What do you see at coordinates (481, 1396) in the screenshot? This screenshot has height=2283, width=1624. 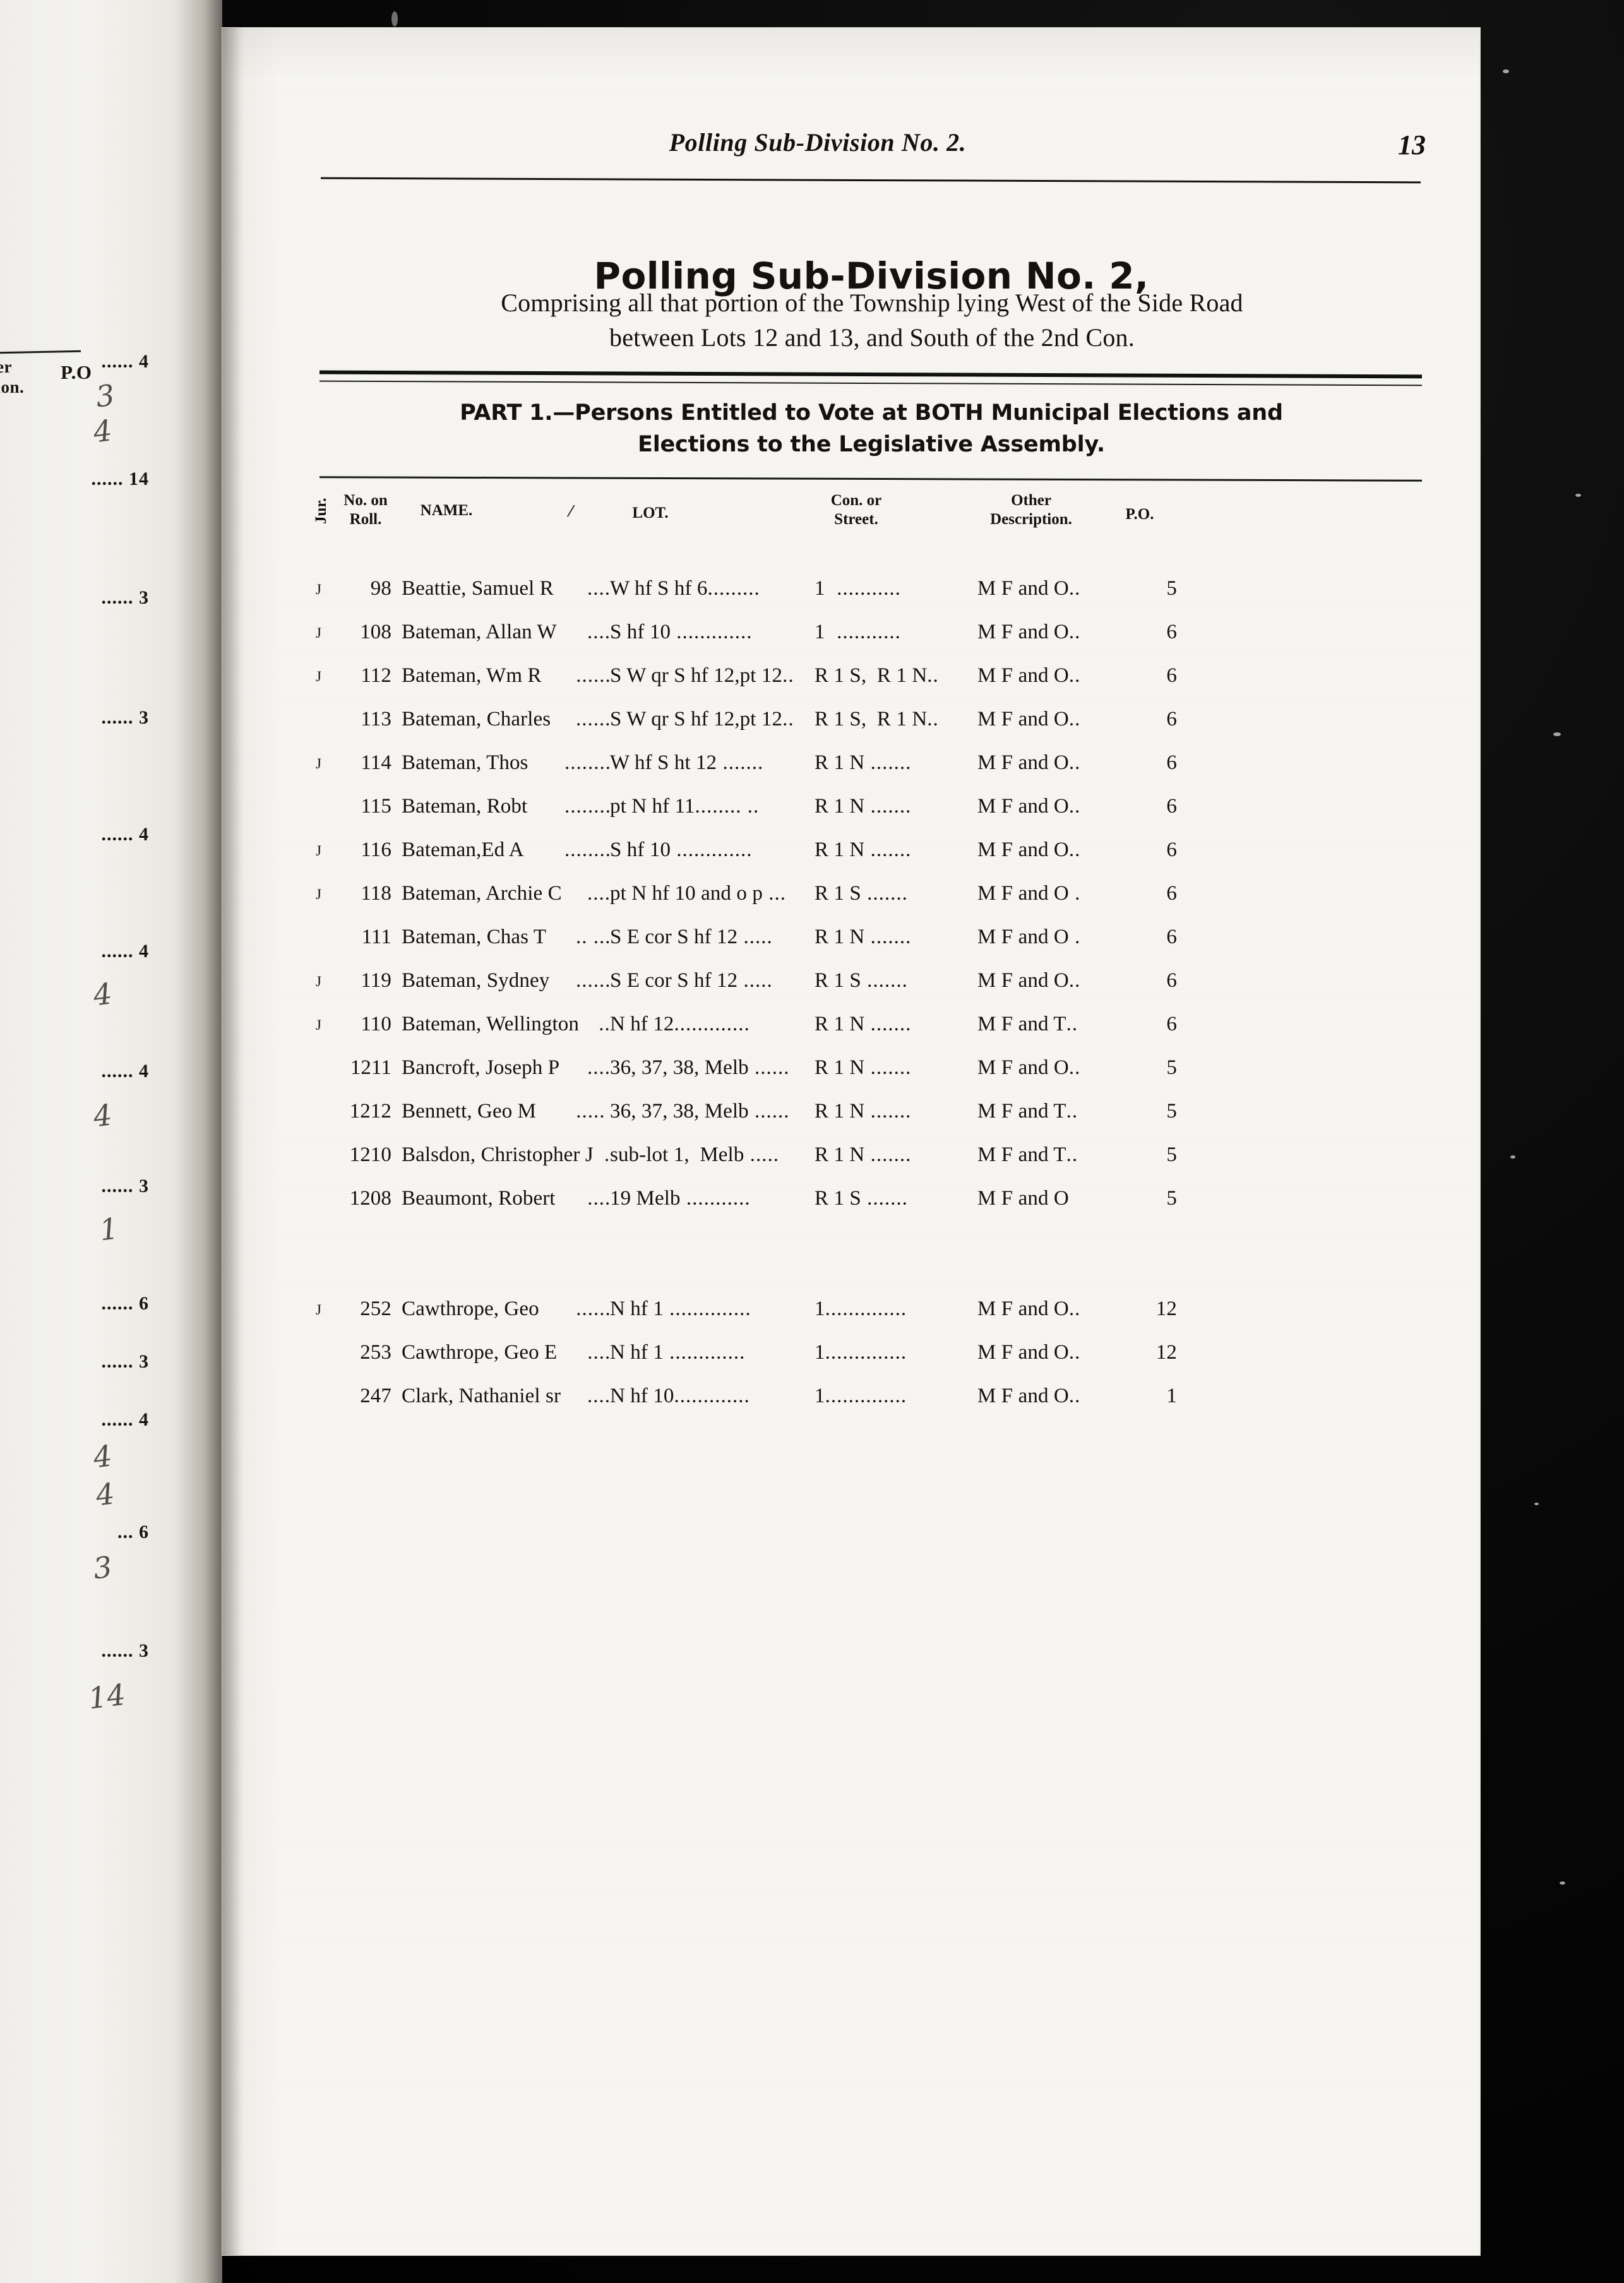 I see `voter-cell-name: Clark, Nathaniel sr` at bounding box center [481, 1396].